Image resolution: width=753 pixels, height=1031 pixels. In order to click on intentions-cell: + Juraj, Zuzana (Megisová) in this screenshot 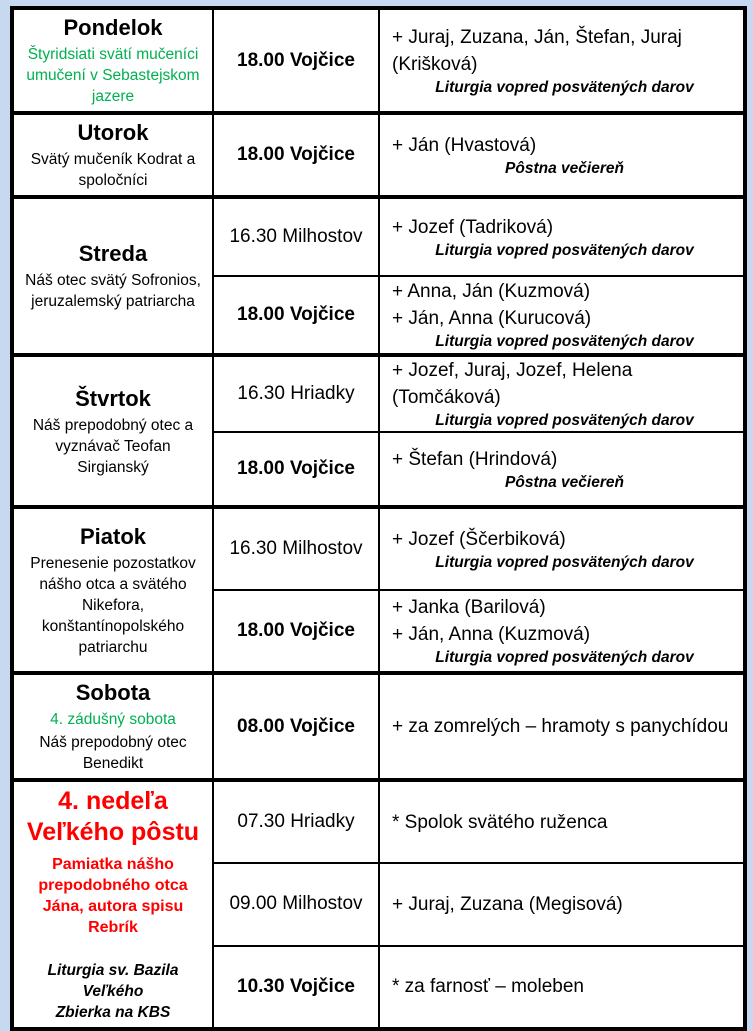, I will do `click(561, 904)`.